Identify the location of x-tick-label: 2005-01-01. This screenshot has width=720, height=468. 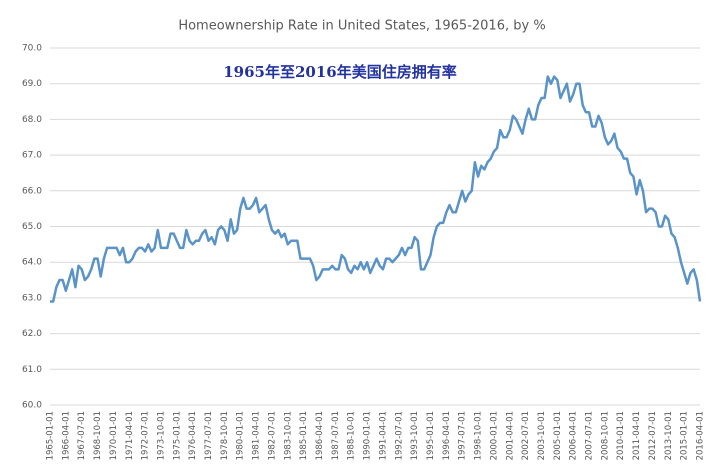
(558, 435).